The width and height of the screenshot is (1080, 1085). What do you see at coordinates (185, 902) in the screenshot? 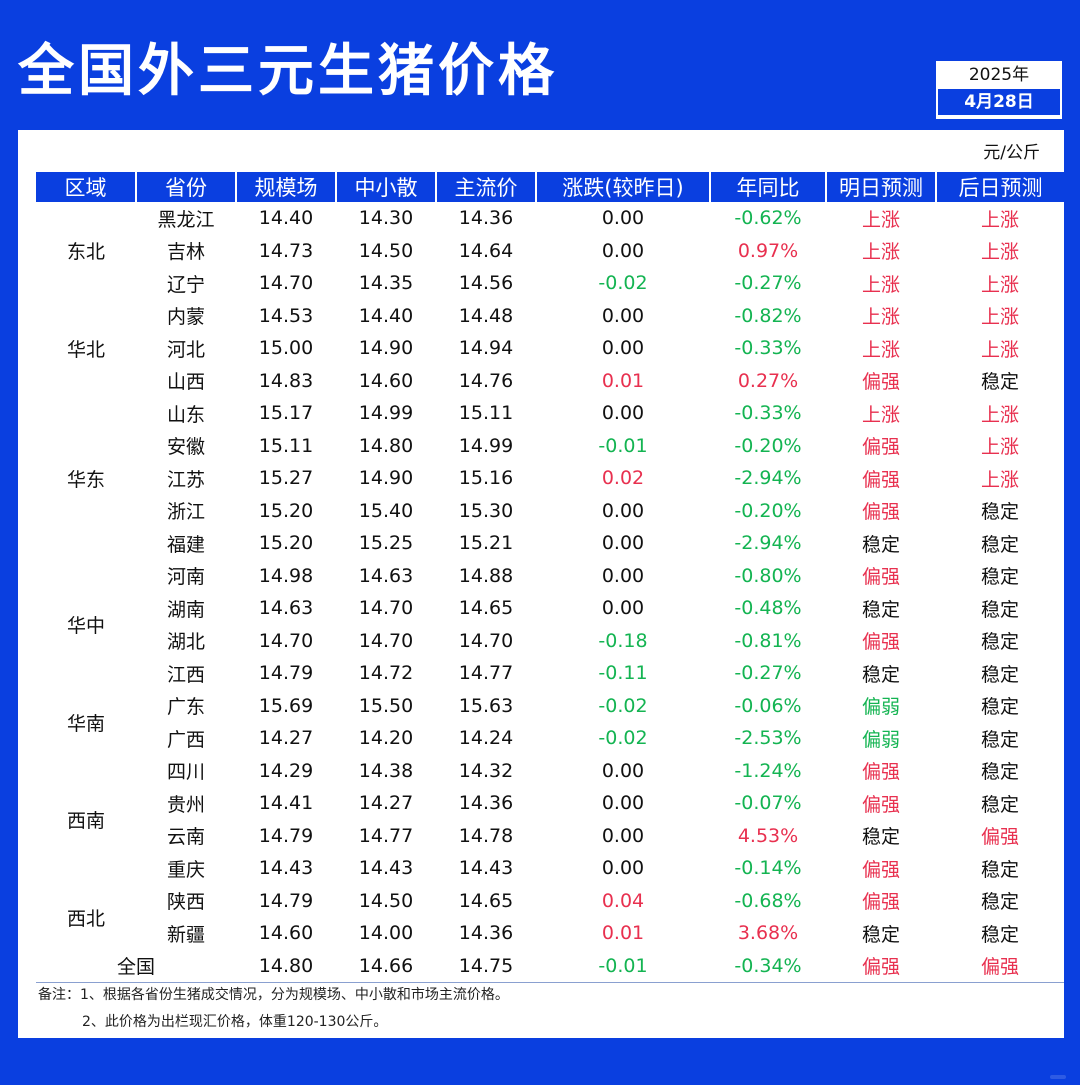
I see `province-cell: 陕西` at bounding box center [185, 902].